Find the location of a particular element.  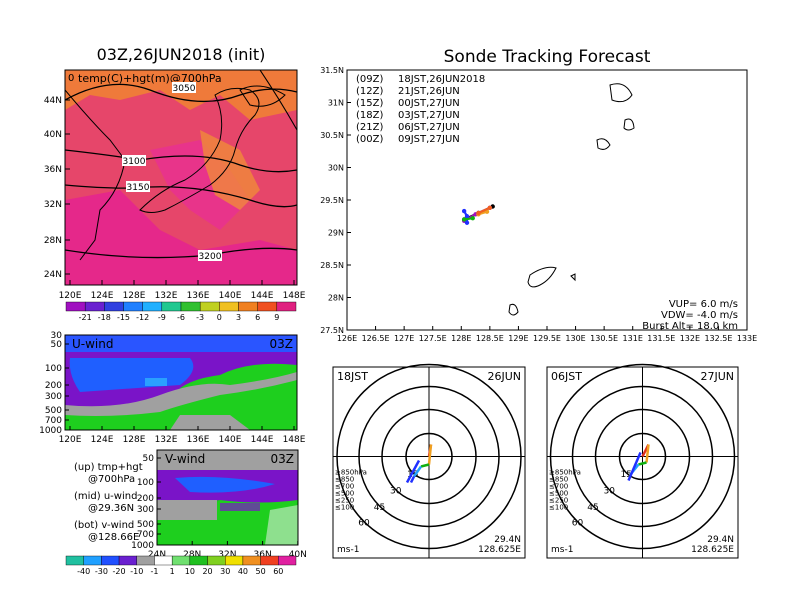

track-lon-tick: 127E is located at coordinates (404, 338).